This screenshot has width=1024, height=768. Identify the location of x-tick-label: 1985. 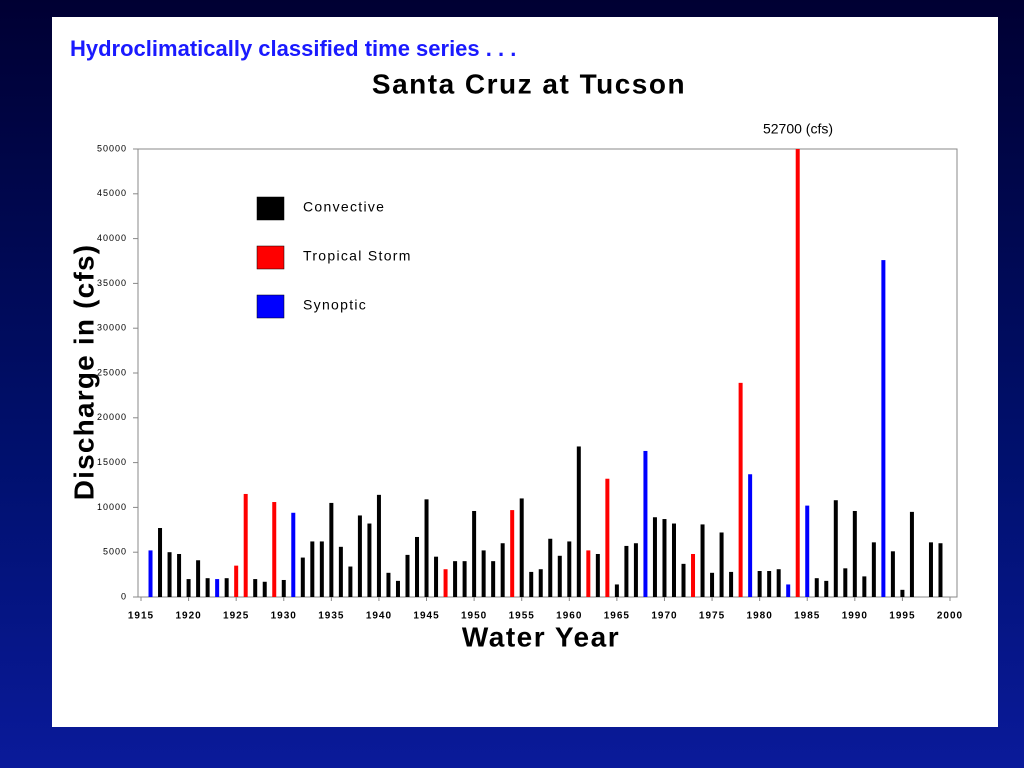
(807, 616).